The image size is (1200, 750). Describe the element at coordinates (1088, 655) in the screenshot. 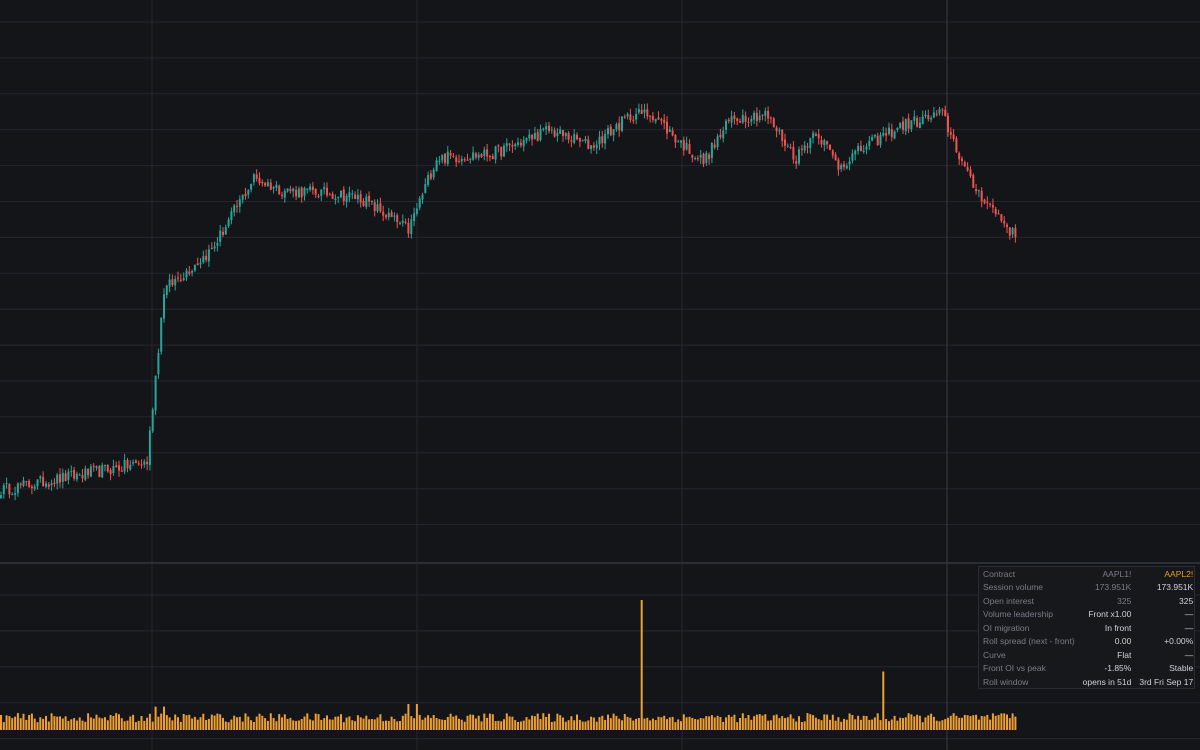

I see `info-row: Curve Flat —` at that location.